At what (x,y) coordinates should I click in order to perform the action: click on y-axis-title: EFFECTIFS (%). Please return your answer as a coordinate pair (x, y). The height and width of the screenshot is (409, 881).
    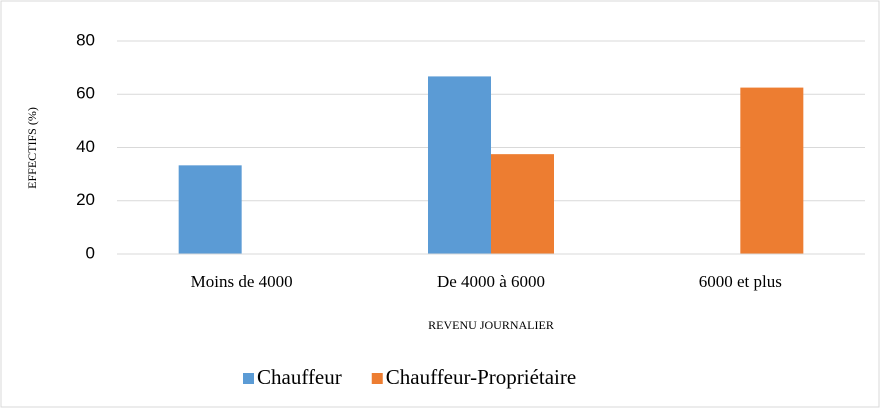
    Looking at the image, I should click on (32, 148).